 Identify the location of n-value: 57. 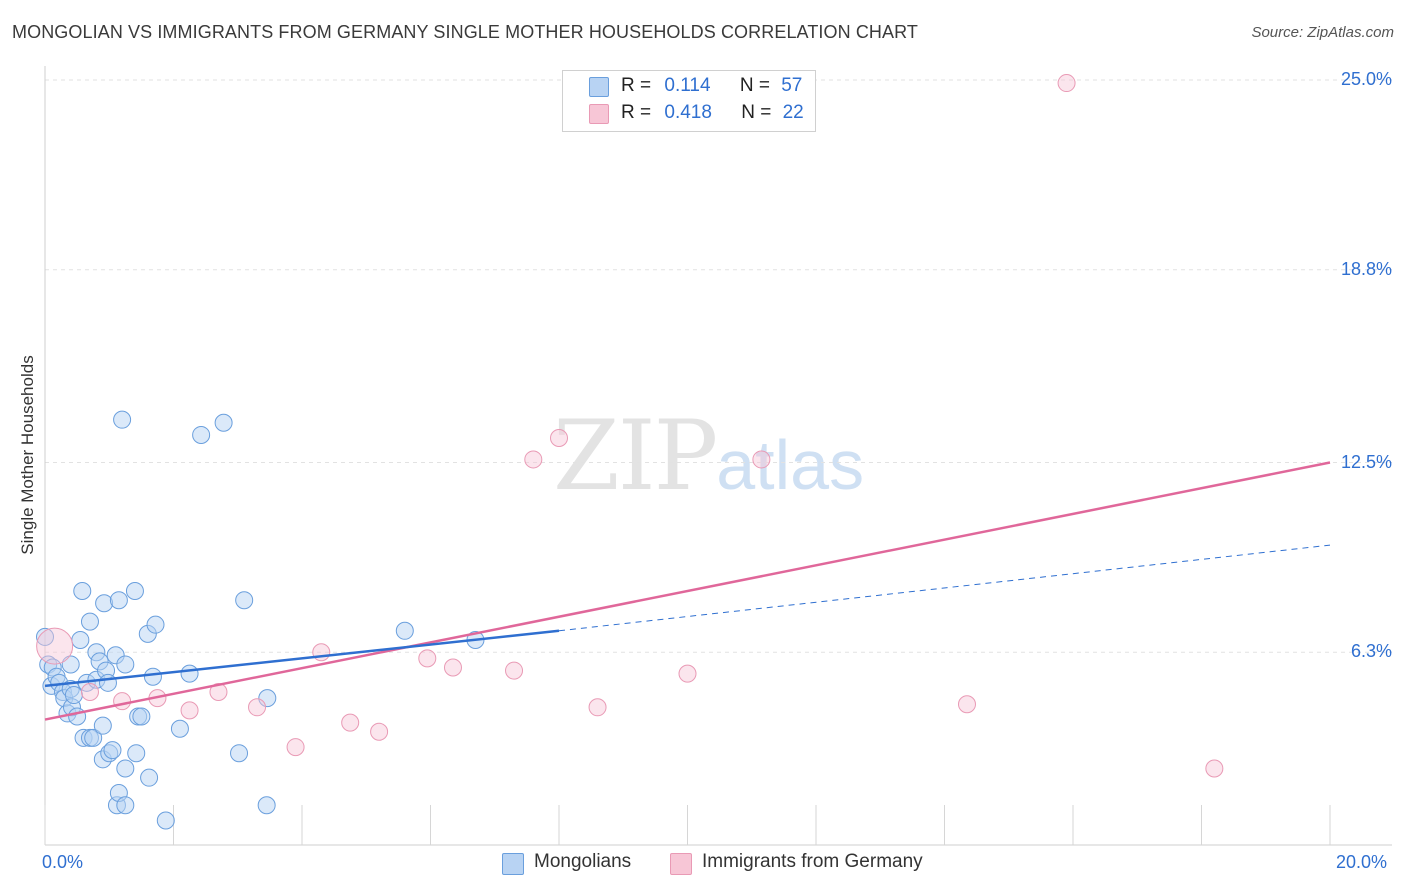
(792, 85).